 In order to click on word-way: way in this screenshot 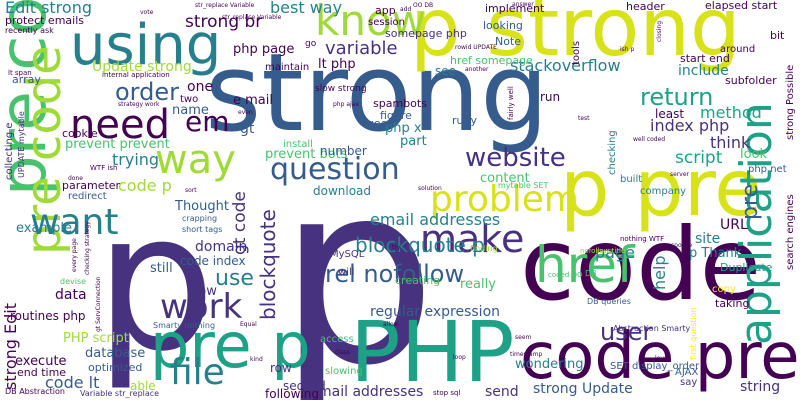, I will do `click(195, 160)`.